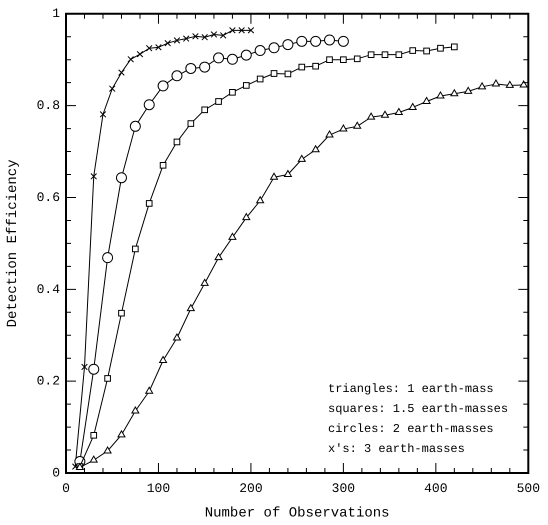 This screenshot has width=548, height=525. Describe the element at coordinates (297, 513) in the screenshot. I see `x-axis-title: Number of Observations` at that location.